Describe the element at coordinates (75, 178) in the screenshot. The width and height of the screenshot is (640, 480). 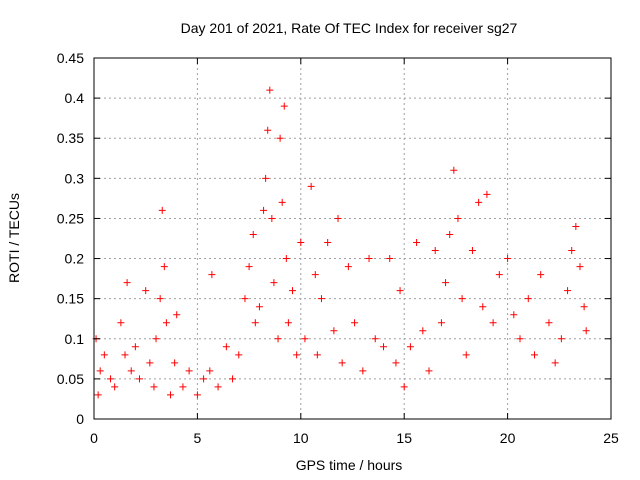
I see `y-tick-label: 0.3` at that location.